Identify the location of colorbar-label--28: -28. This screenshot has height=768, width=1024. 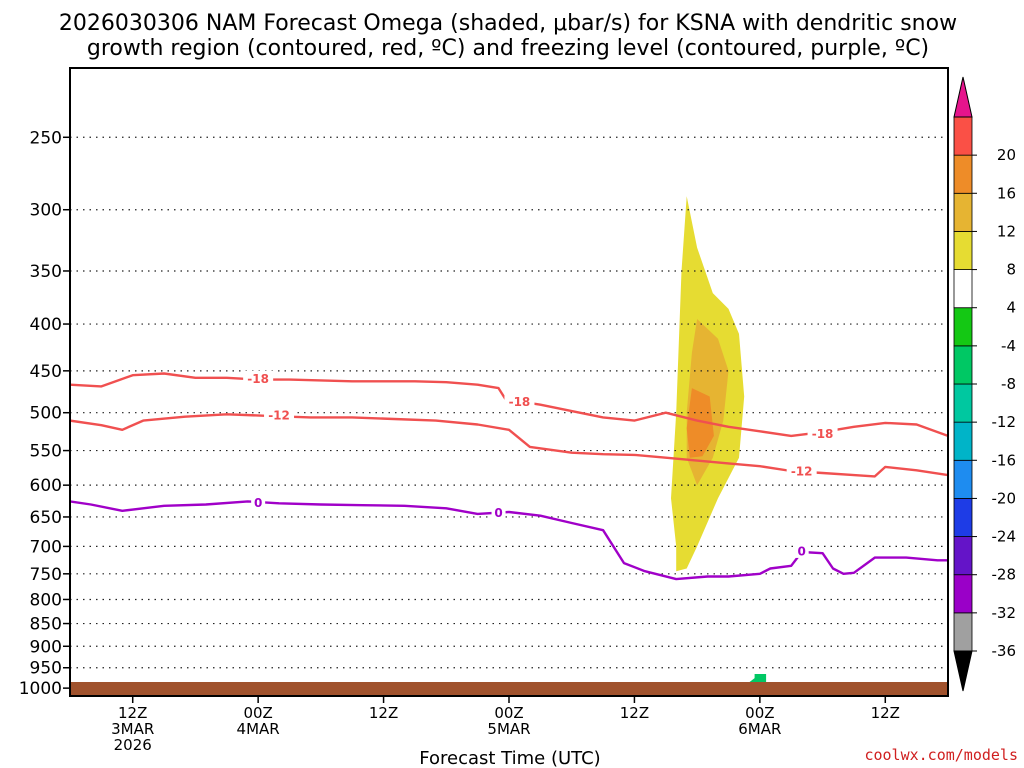
(1004, 575).